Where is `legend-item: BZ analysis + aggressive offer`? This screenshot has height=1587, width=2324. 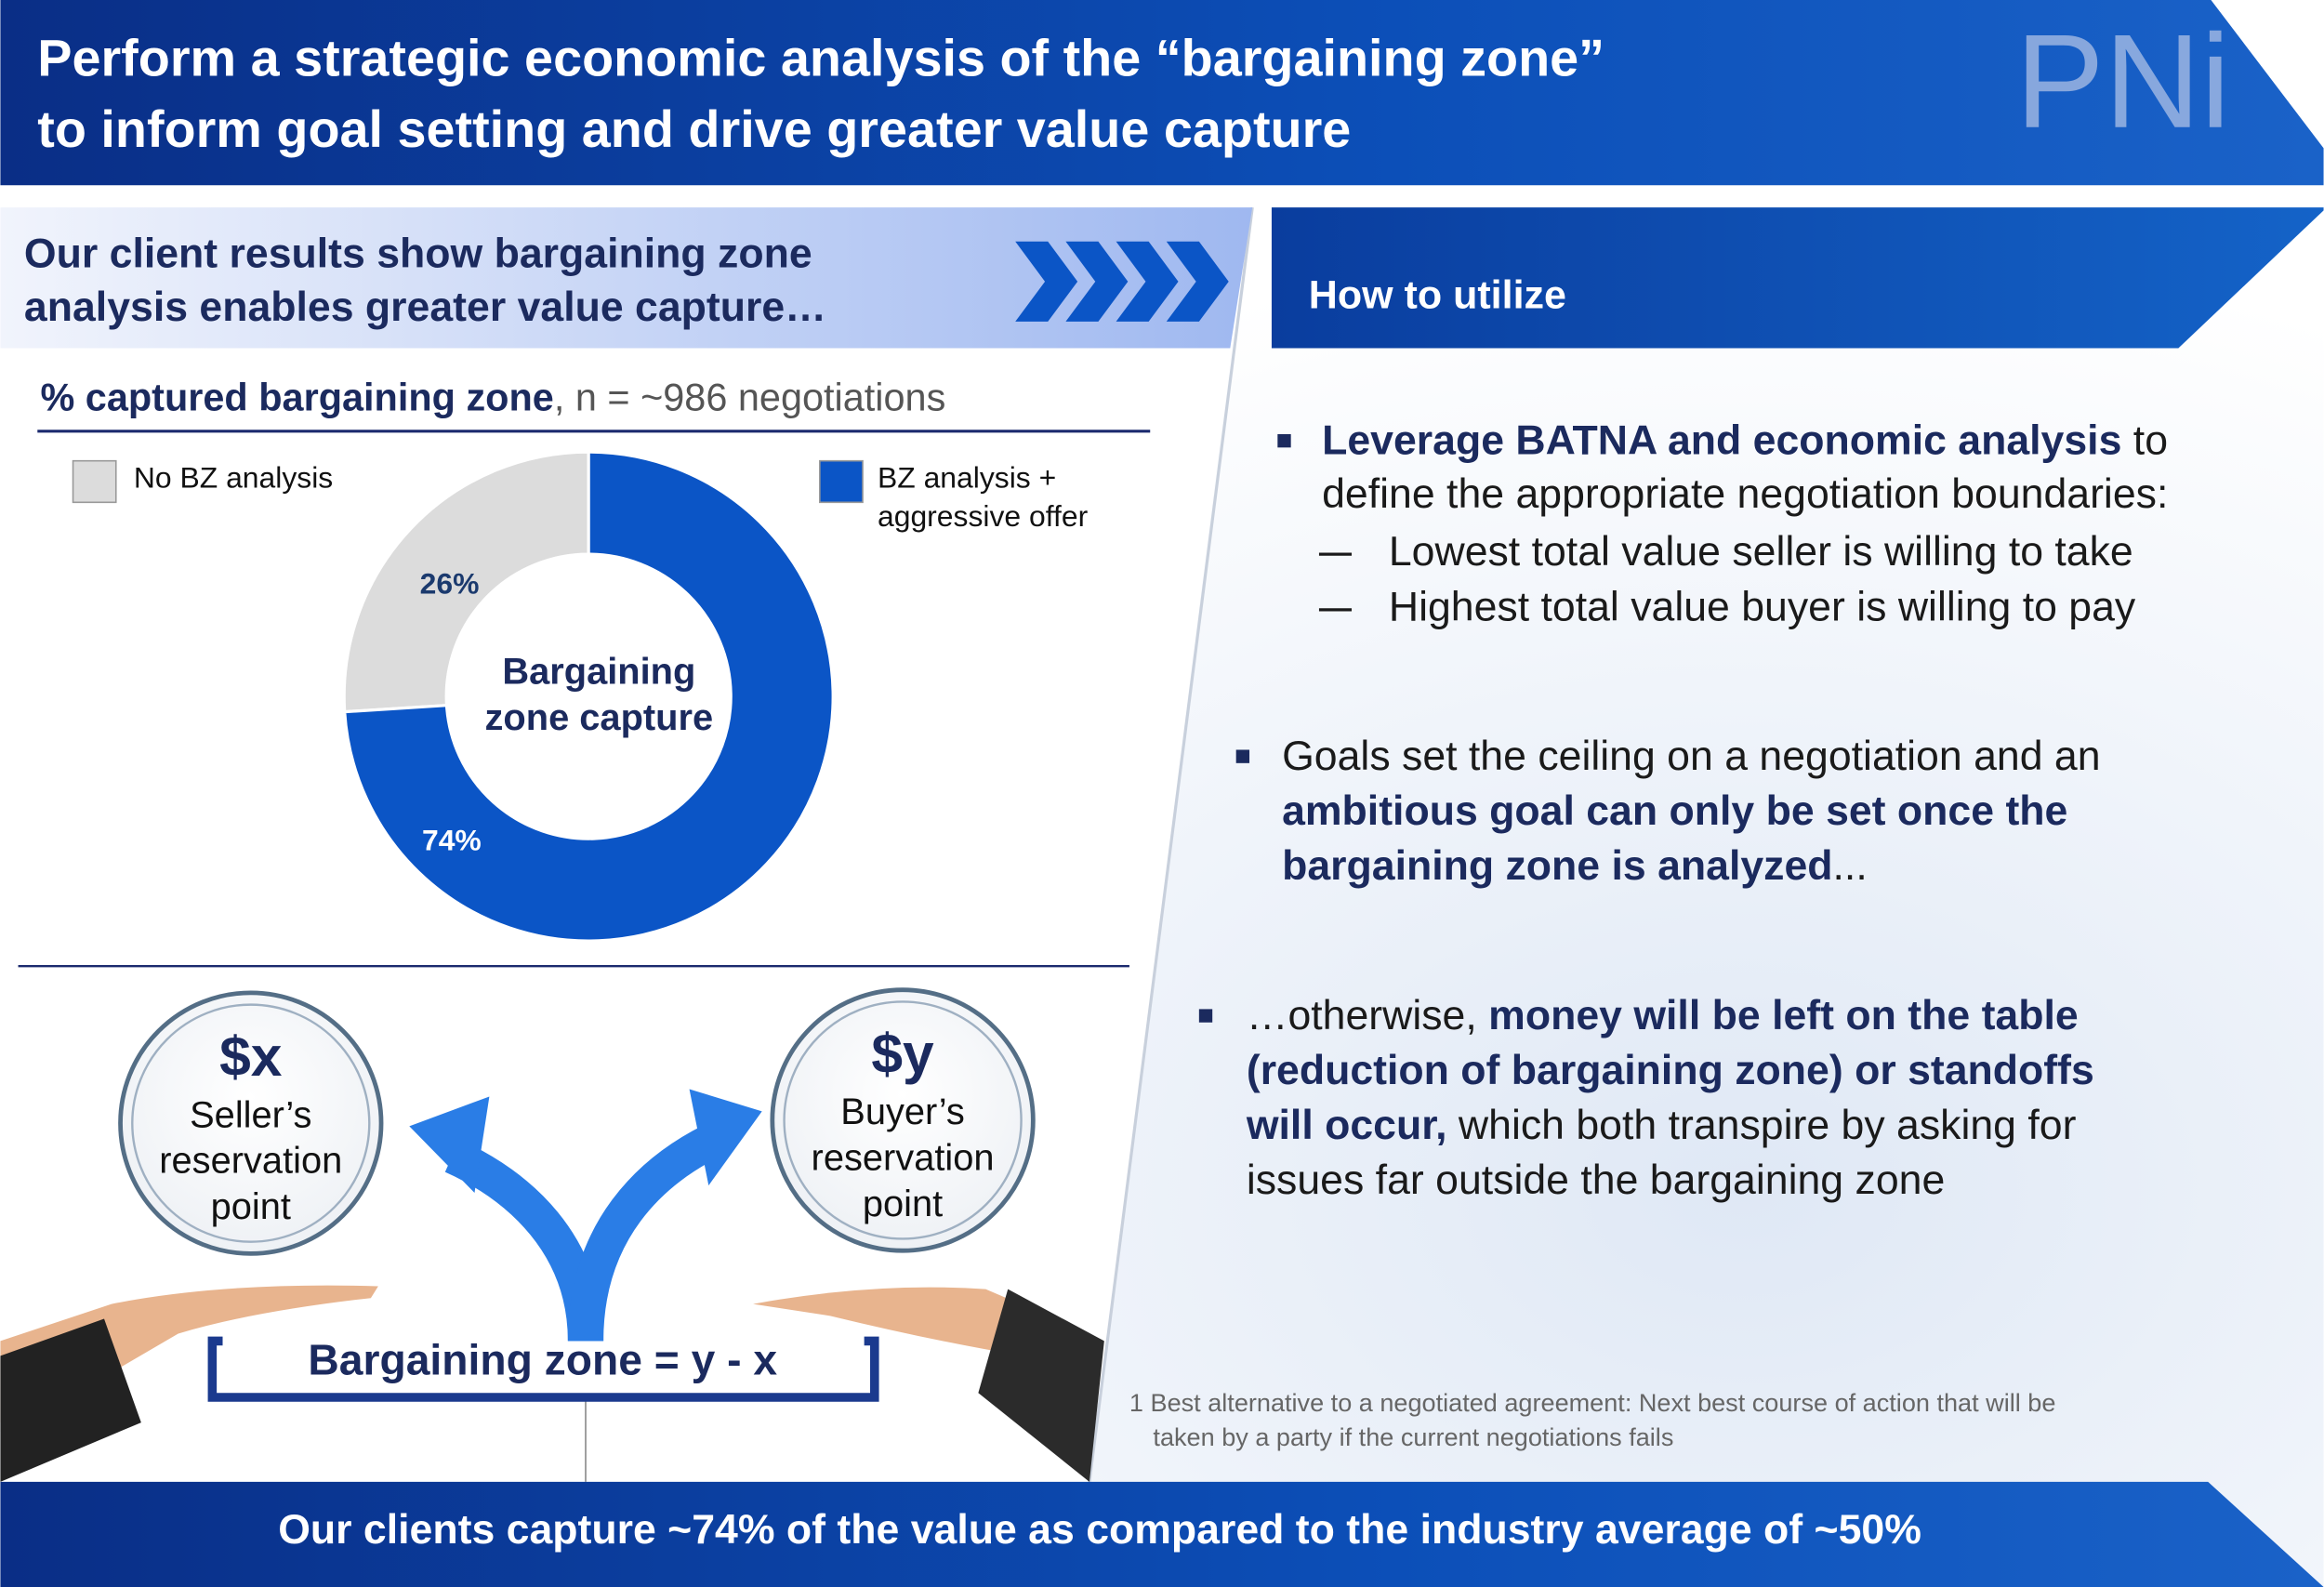
legend-item: BZ analysis + aggressive offer is located at coordinates (983, 498).